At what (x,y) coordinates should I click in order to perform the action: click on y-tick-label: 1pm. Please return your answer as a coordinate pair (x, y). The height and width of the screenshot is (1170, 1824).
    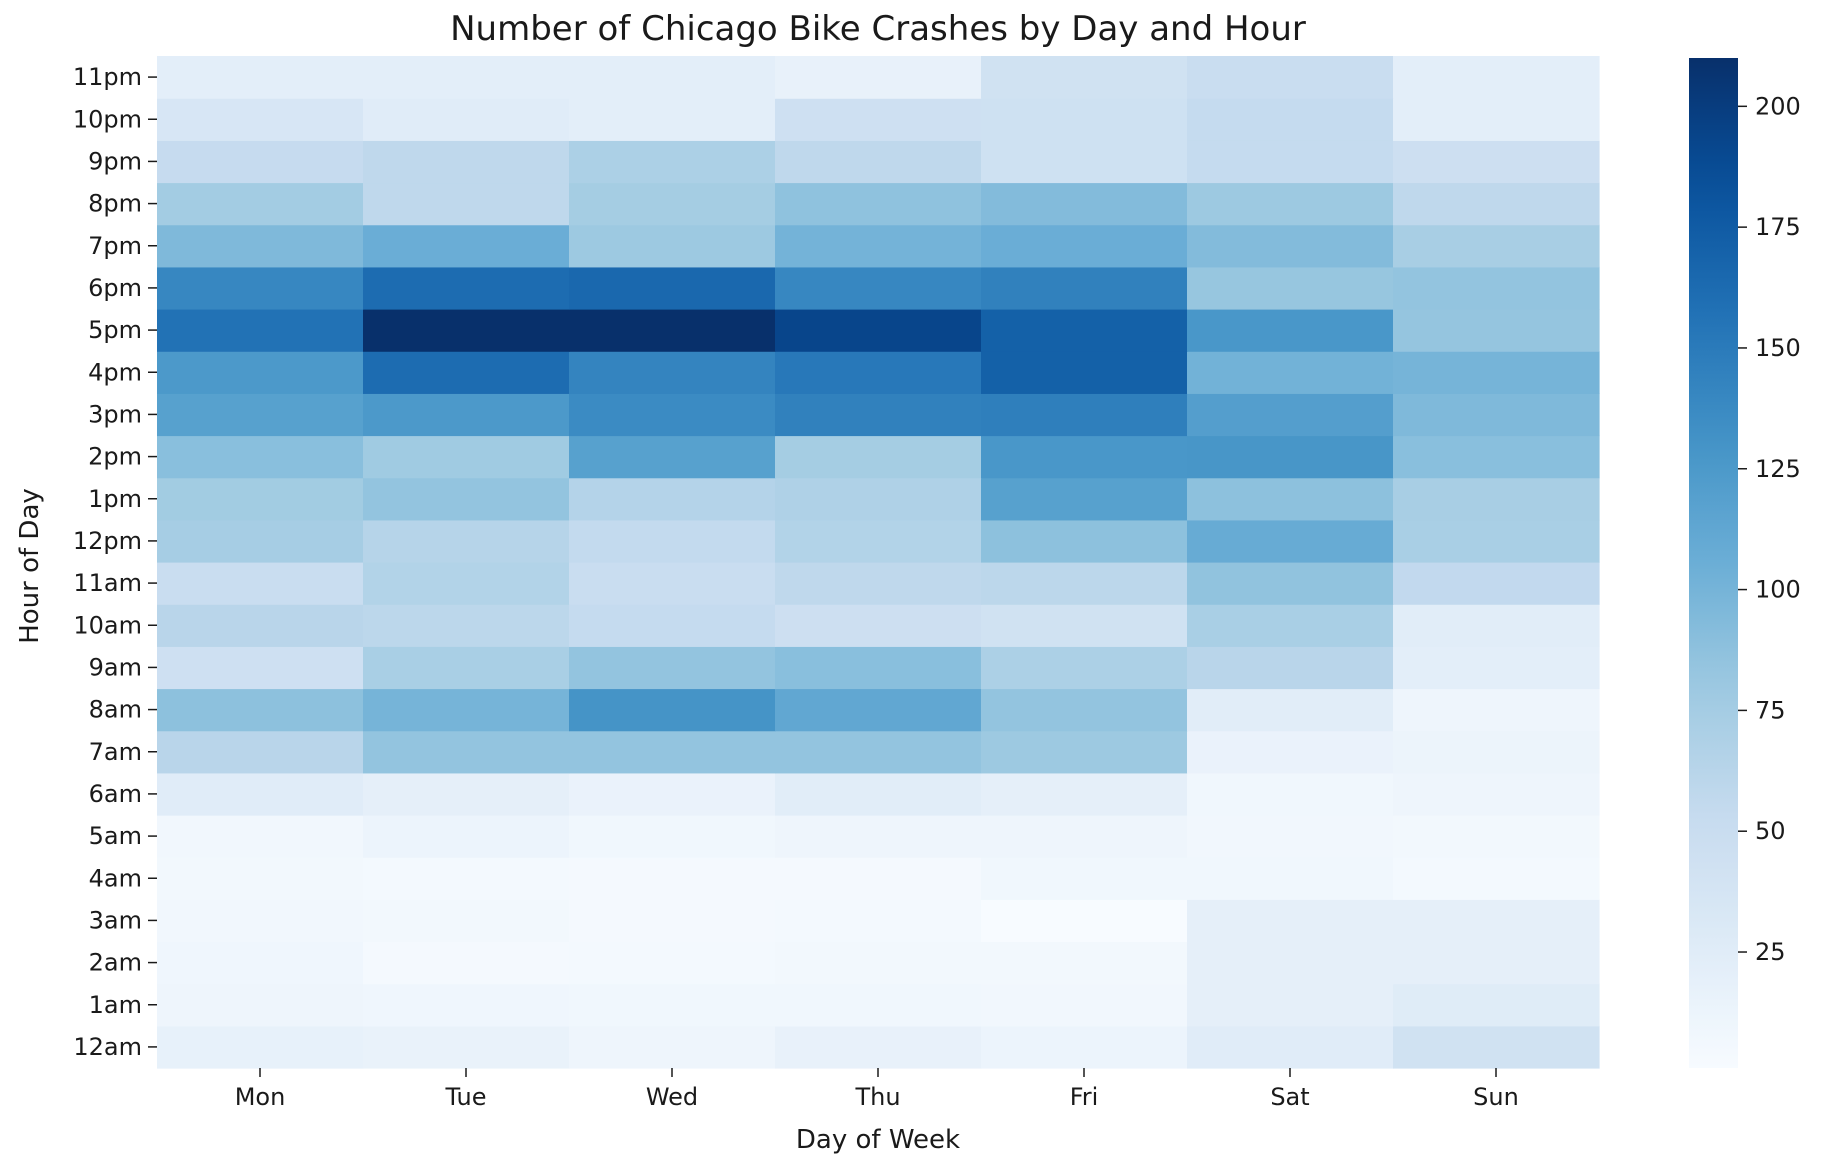
    Looking at the image, I should click on (115, 499).